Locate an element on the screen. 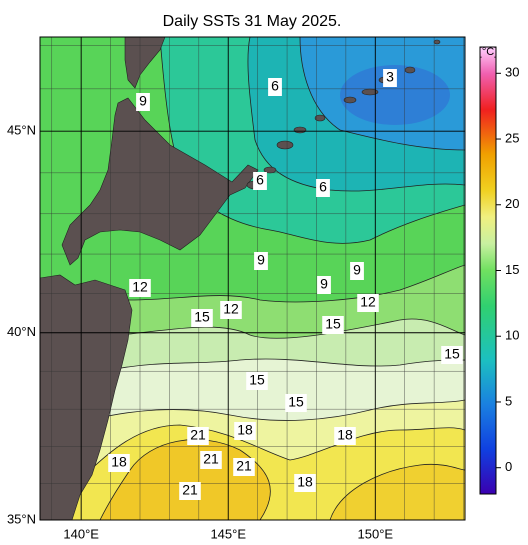  colorbar-tick-label: 5 is located at coordinates (508, 400).